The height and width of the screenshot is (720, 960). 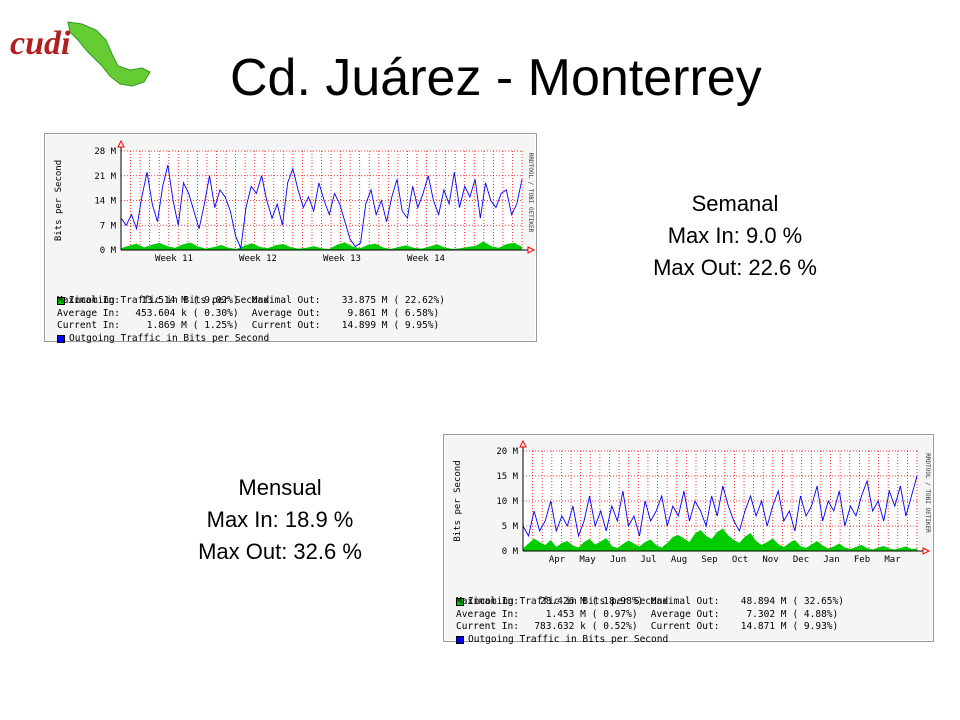 I want to click on stats-cell: ( 9.93%), so click(x=815, y=627).